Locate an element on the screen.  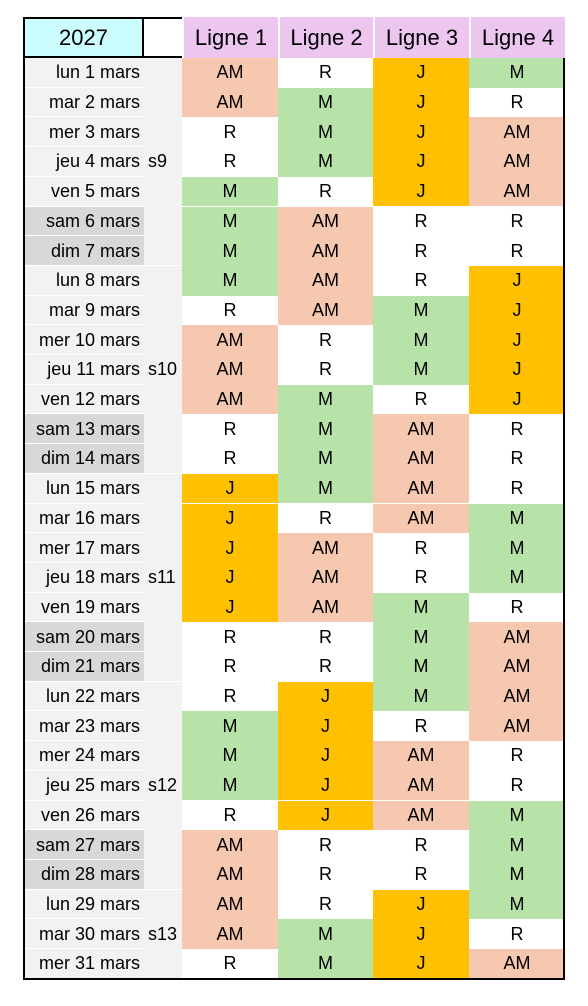
date-cell: mer 31 mars is located at coordinates (83, 964).